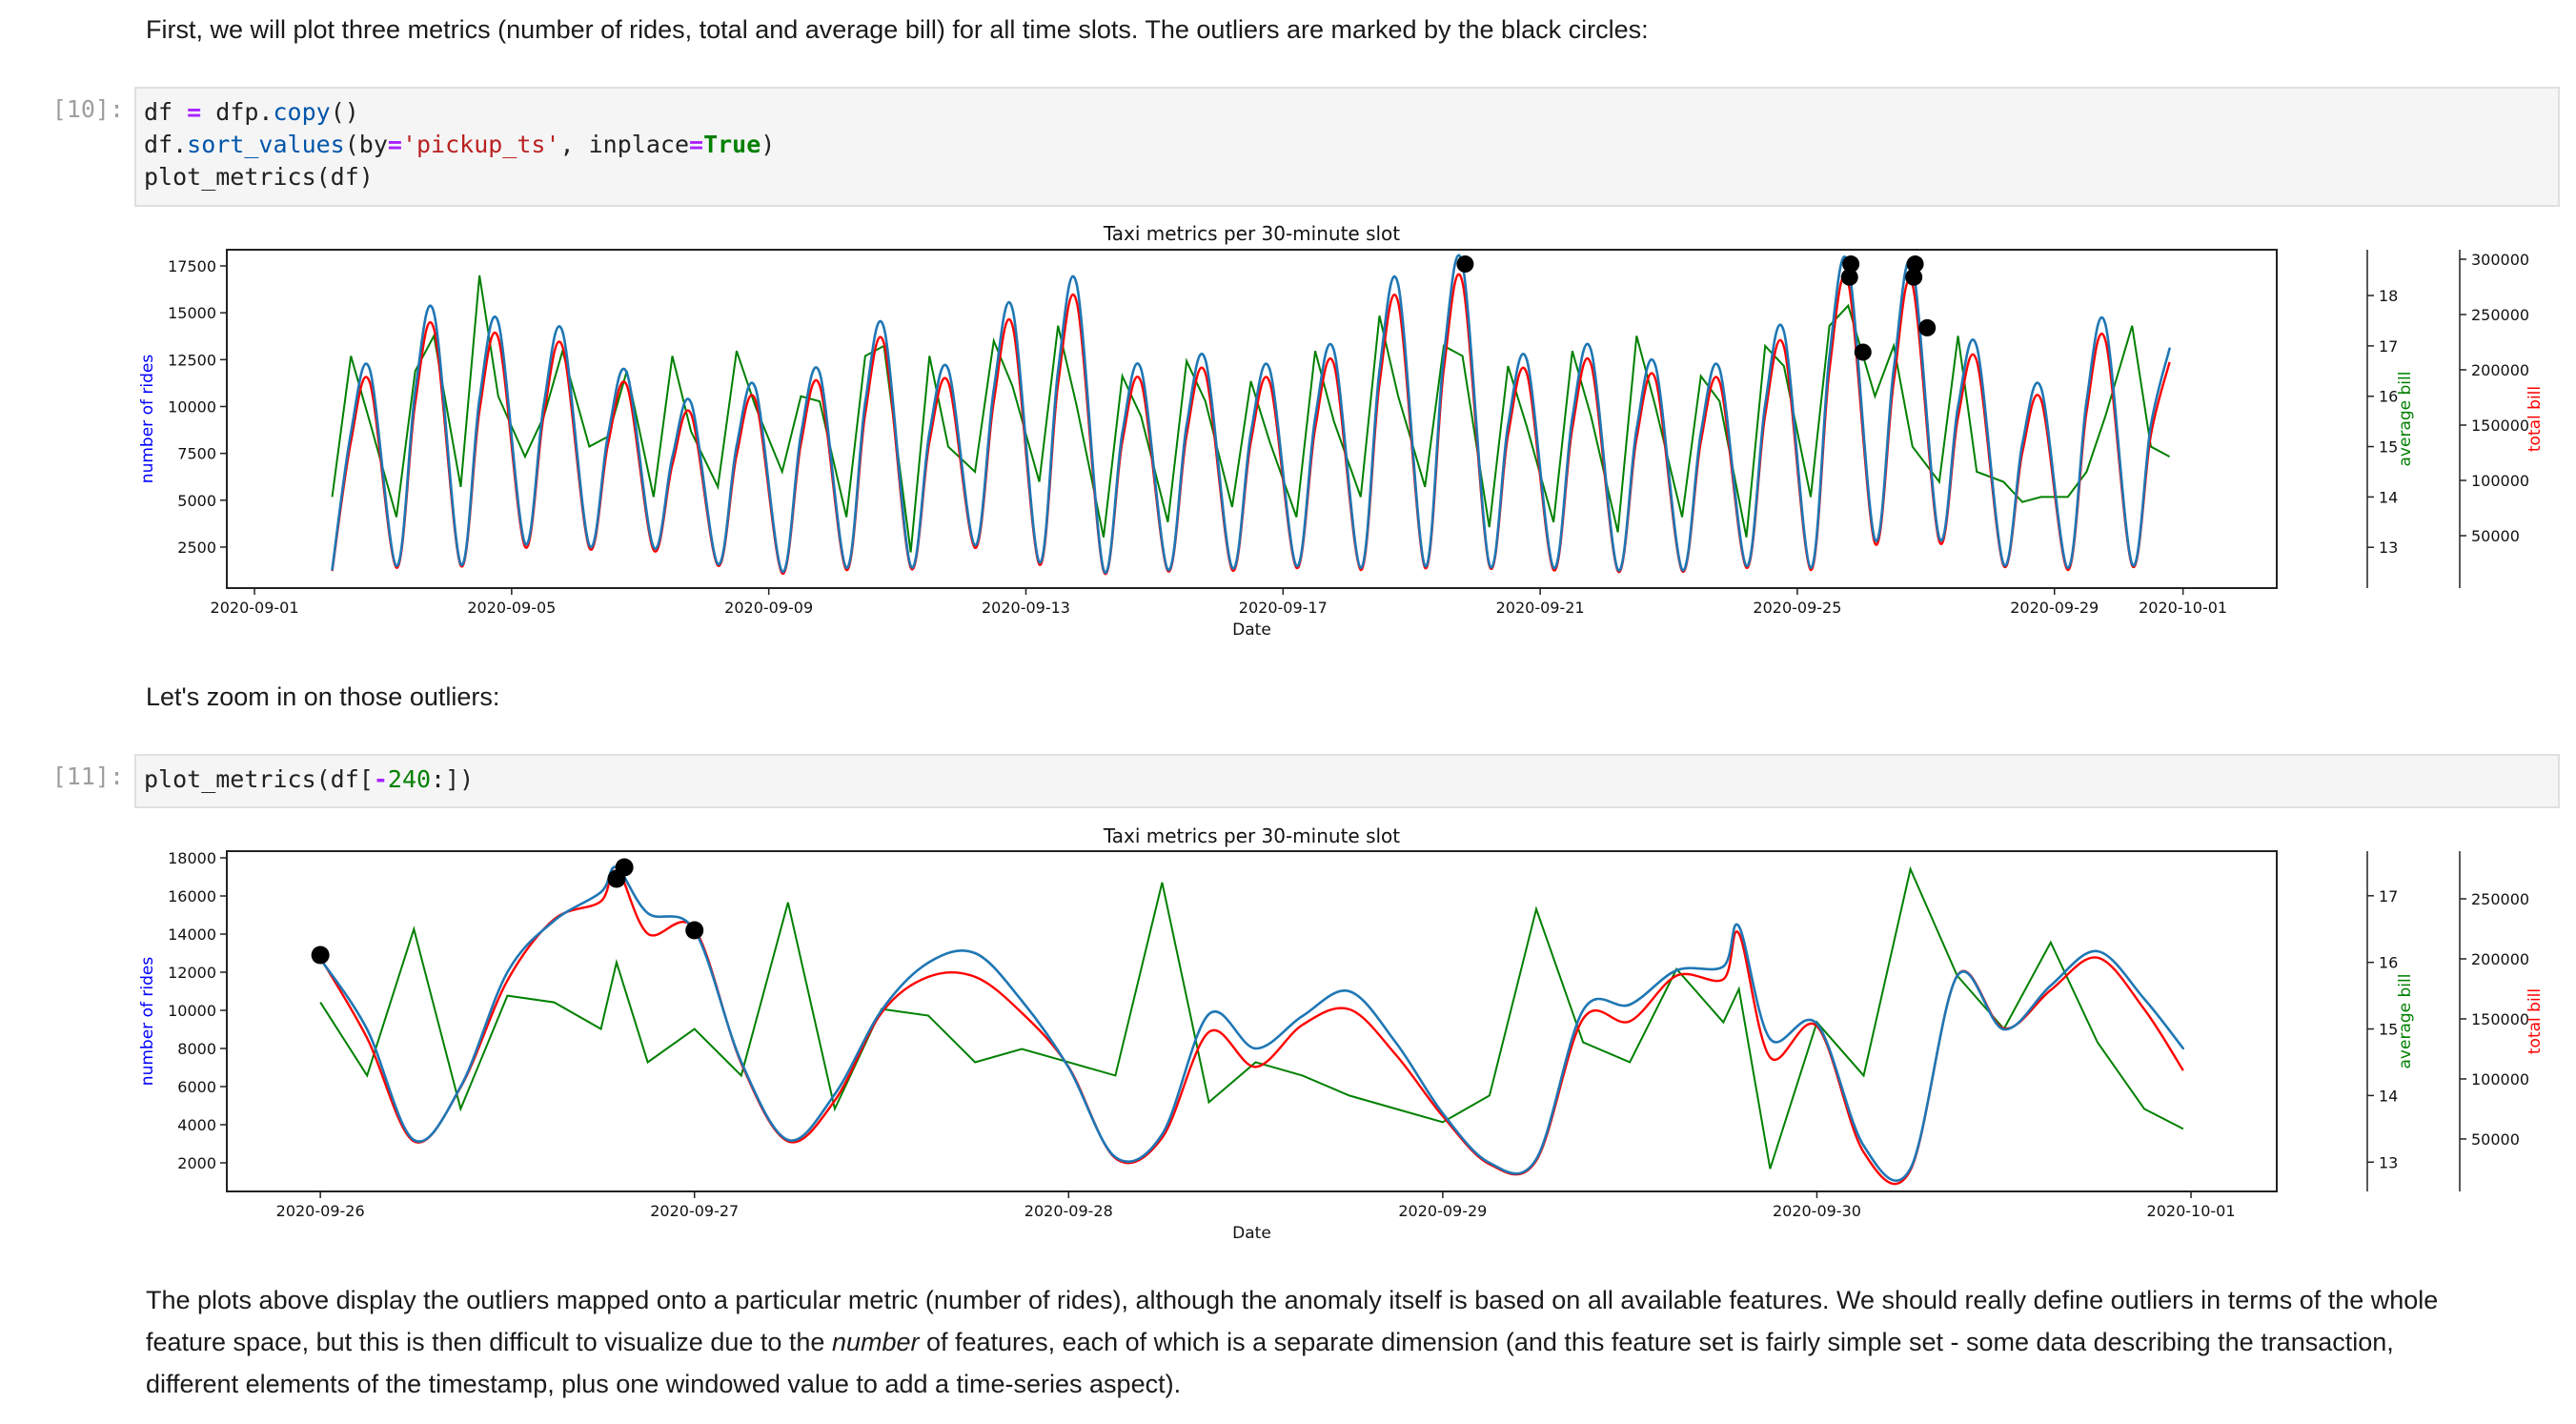 This screenshot has height=1424, width=2576. I want to click on code-token: df, so click(166, 112).